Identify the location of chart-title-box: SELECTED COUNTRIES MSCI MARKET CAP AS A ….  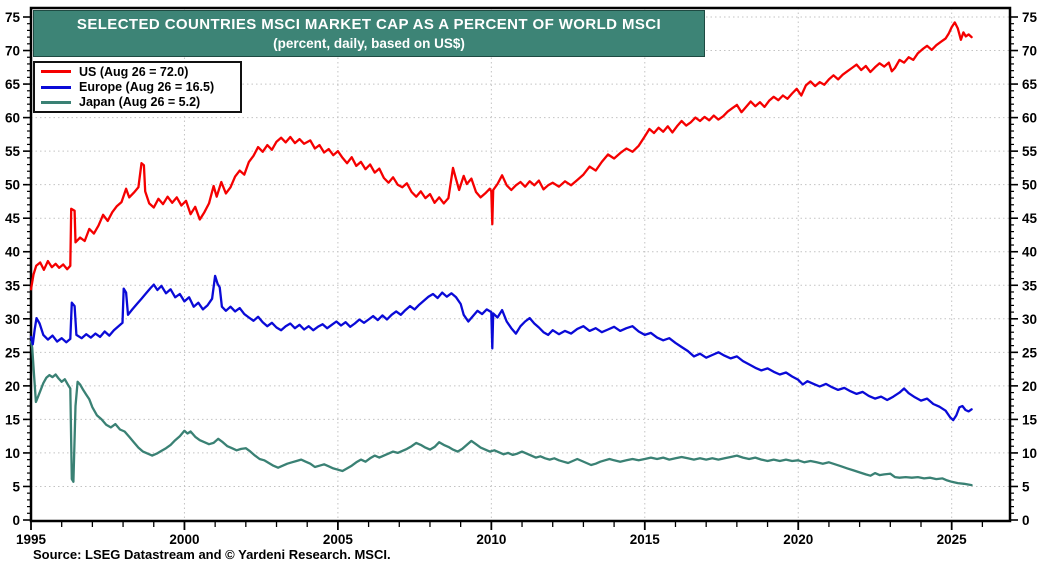
(369, 33).